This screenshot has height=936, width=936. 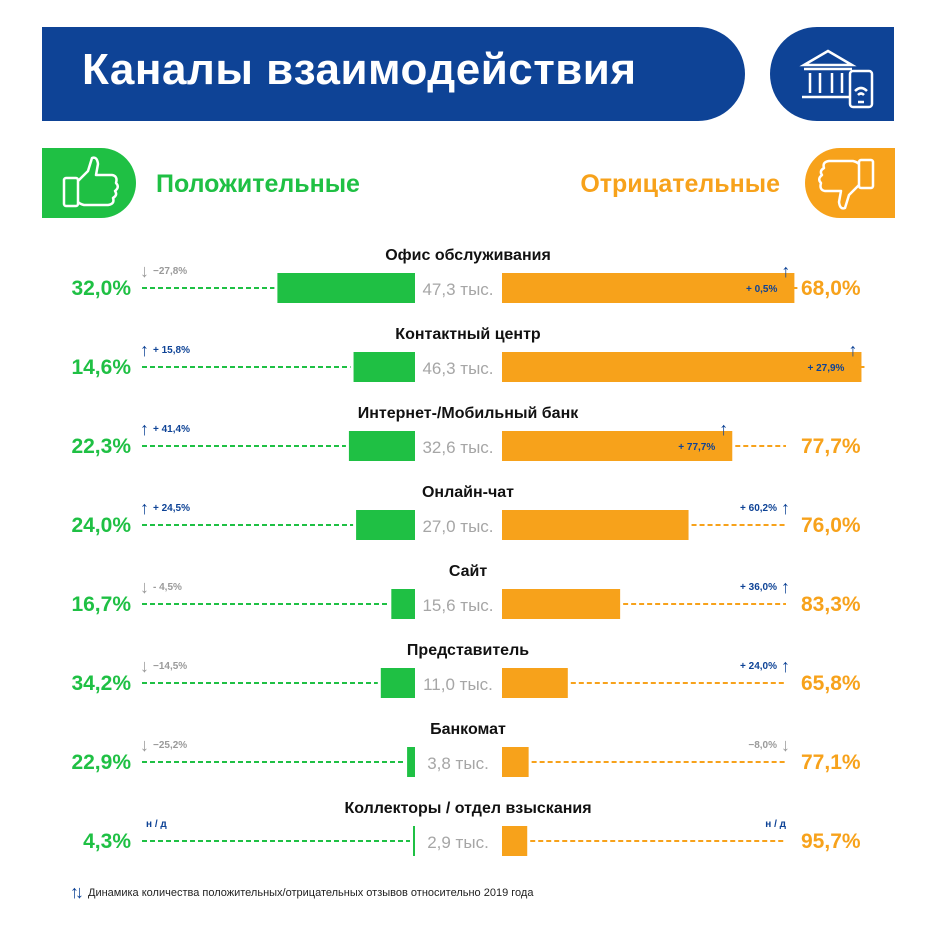 What do you see at coordinates (457, 289) in the screenshot?
I see `total-label: 47,3 тыс.` at bounding box center [457, 289].